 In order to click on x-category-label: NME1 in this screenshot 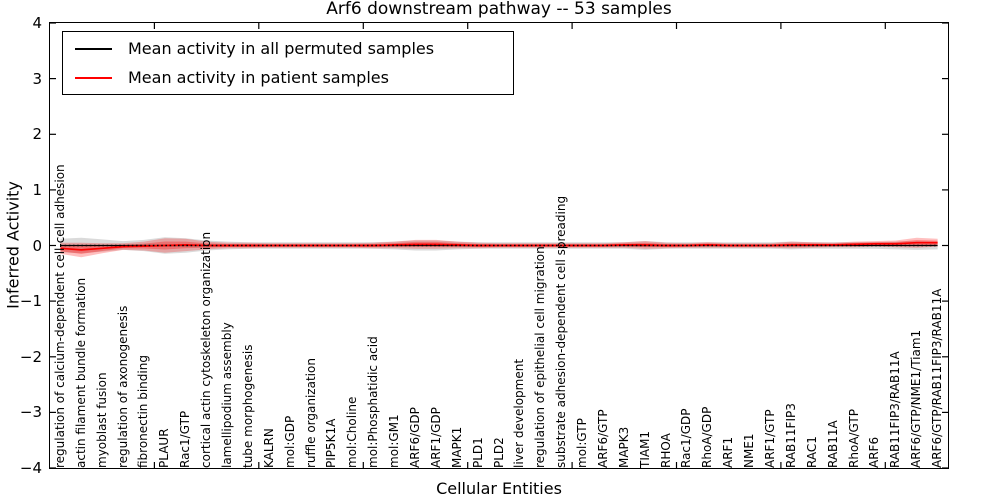, I will do `click(749, 450)`.